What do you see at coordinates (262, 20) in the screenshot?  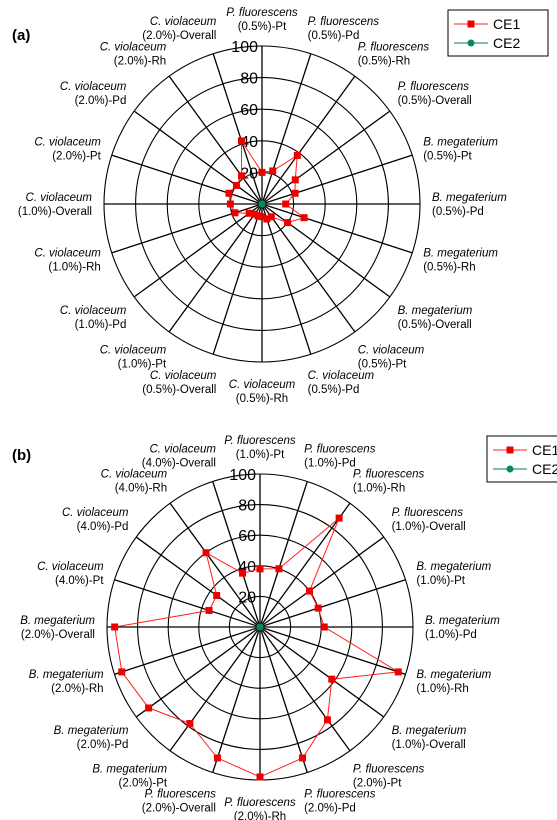 I see `category-label: P. fluorescens (0.5%)-Pt` at bounding box center [262, 20].